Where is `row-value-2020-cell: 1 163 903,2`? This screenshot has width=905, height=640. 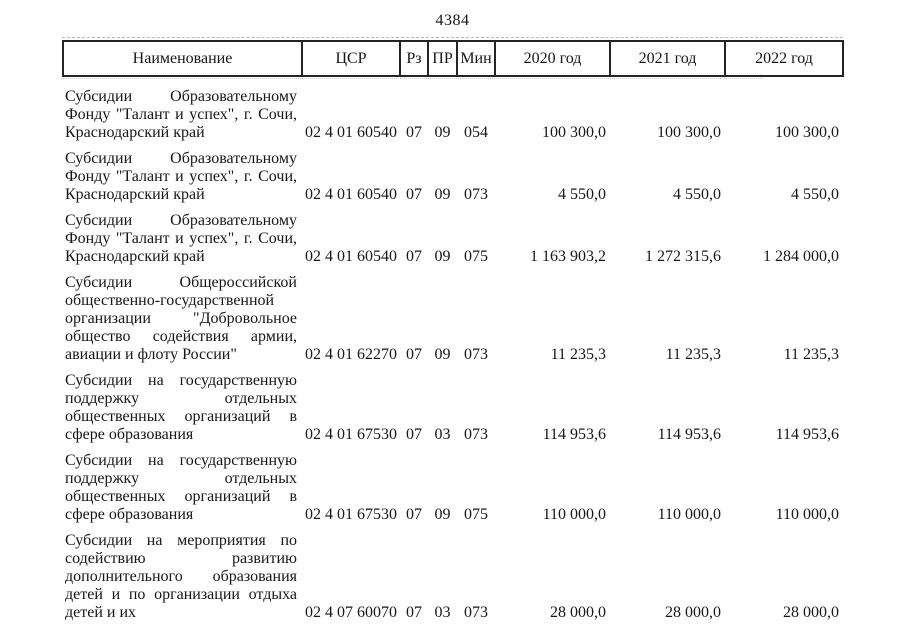
row-value-2020-cell: 1 163 903,2 is located at coordinates (568, 256).